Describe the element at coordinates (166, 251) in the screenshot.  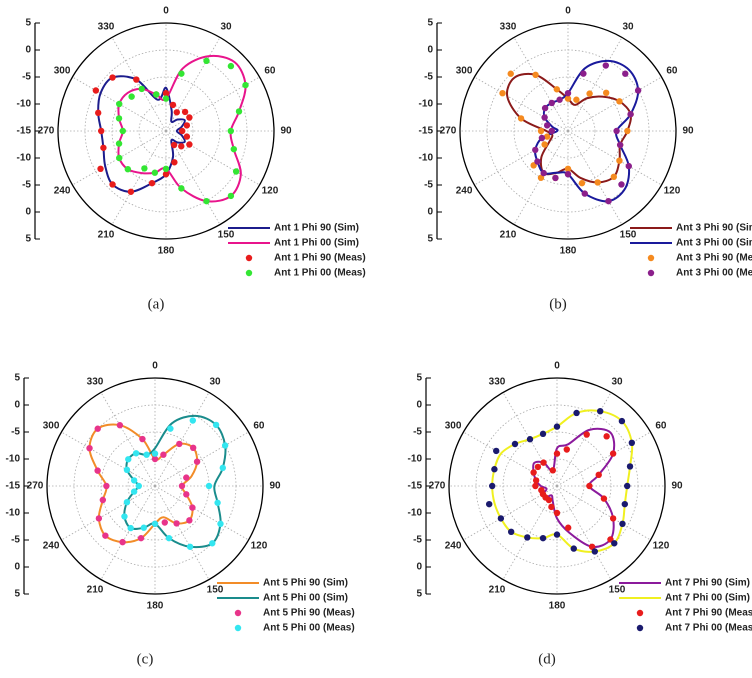
I see `angle-label: 180` at that location.